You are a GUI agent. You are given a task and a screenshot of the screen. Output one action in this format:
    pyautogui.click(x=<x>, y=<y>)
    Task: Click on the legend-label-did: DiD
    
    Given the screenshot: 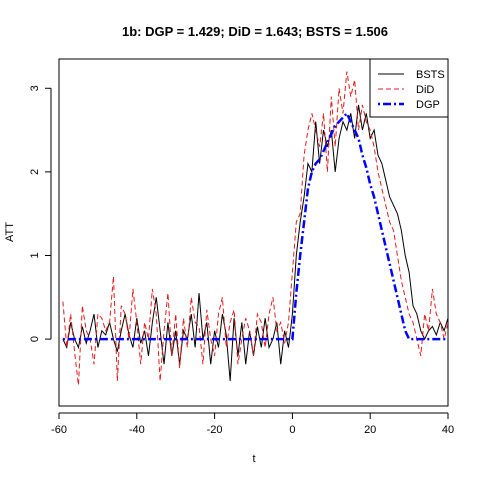 What is the action you would take?
    pyautogui.click(x=425, y=90)
    